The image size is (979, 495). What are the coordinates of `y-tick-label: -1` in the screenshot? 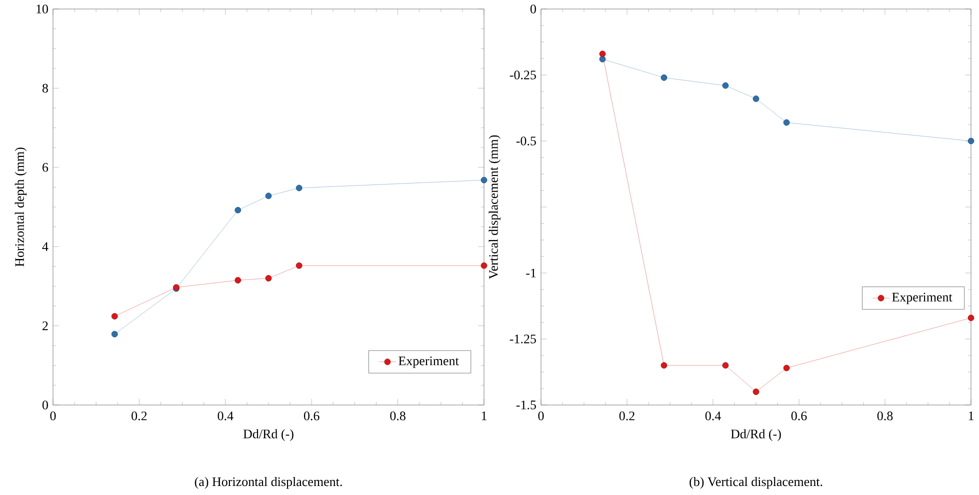 It's located at (531, 273).